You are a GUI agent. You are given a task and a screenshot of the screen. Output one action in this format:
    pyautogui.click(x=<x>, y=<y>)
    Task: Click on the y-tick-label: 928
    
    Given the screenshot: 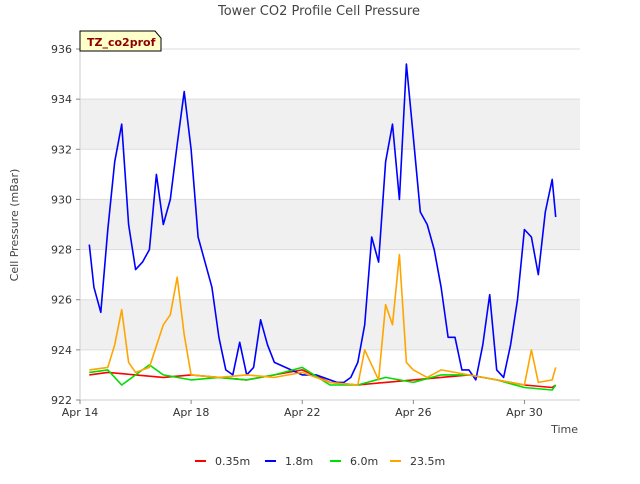 What is the action you would take?
    pyautogui.click(x=61, y=250)
    